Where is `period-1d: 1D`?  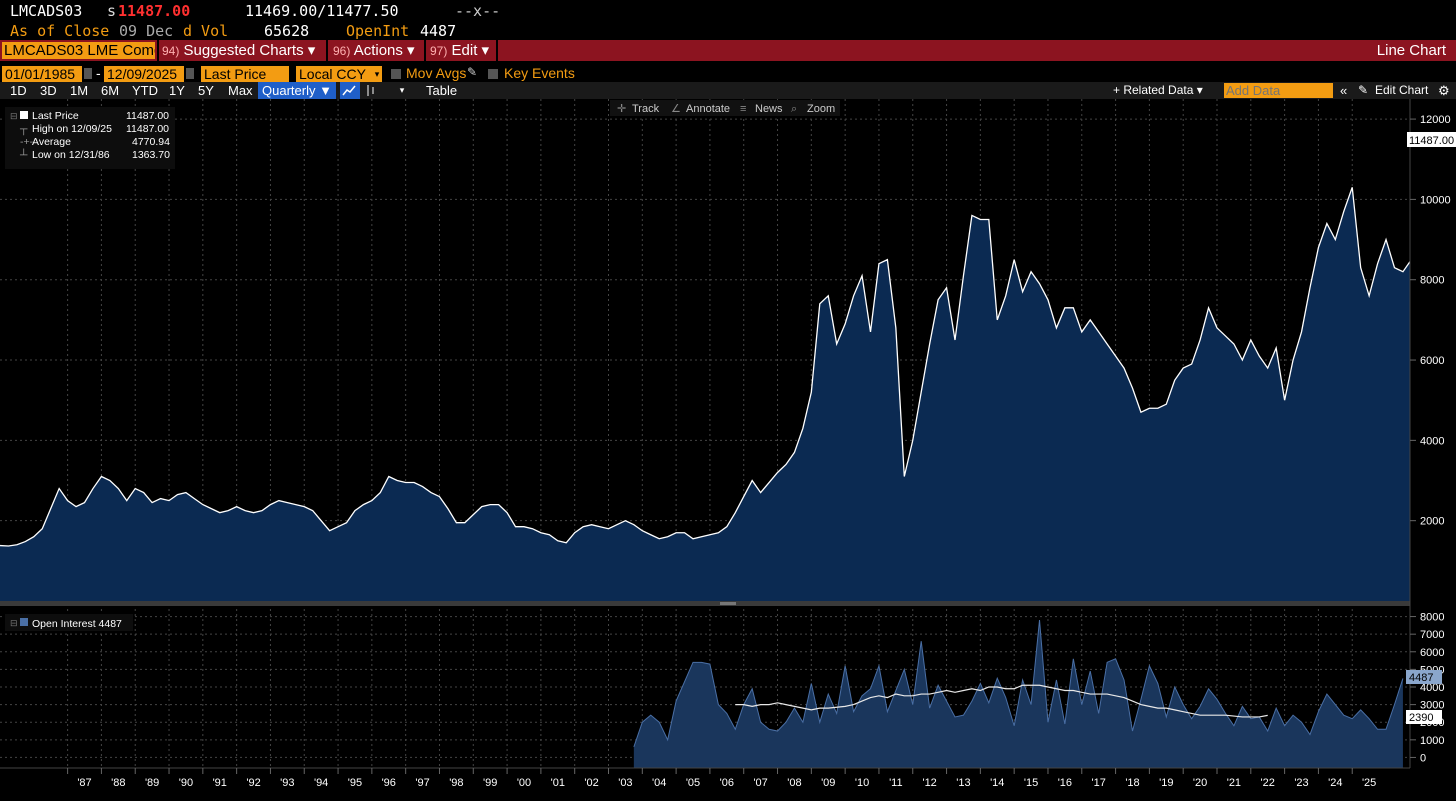 period-1d: 1D is located at coordinates (18, 90).